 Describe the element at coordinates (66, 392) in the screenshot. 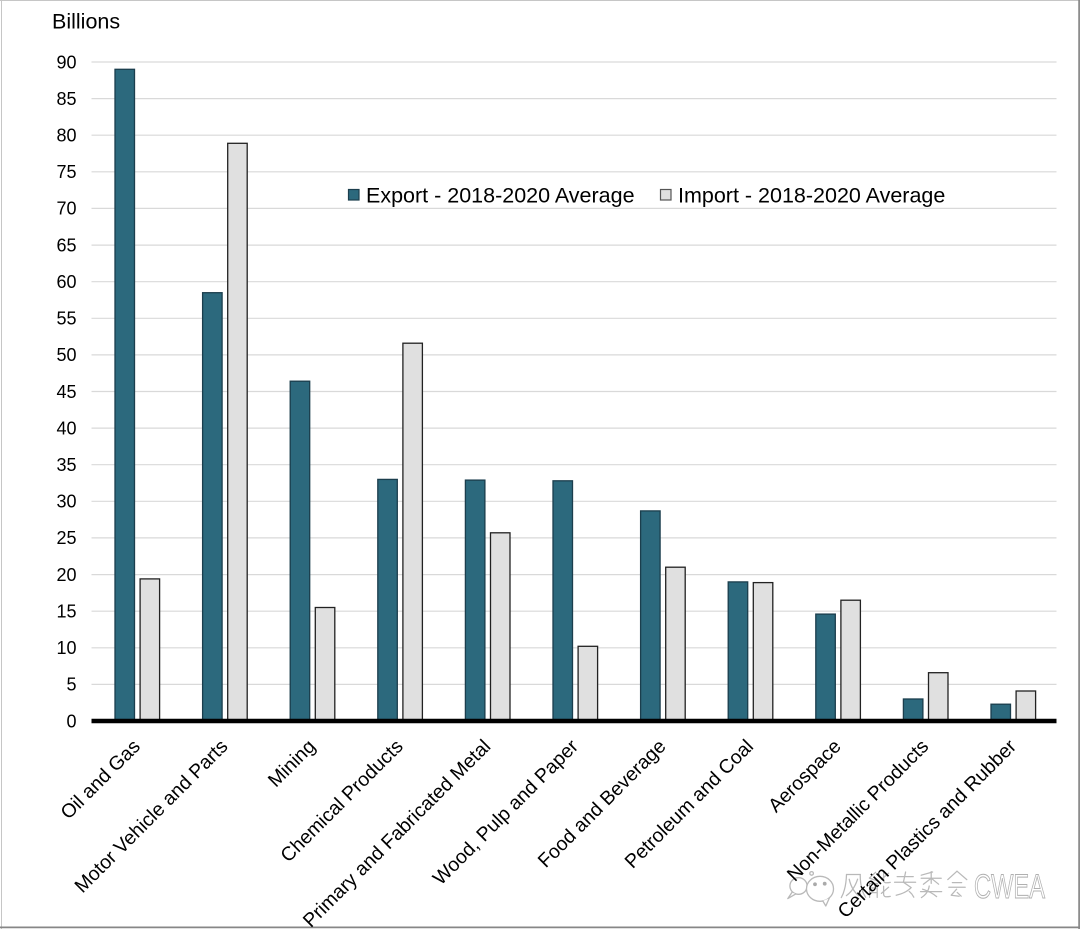

I see `svg-text: 45` at that location.